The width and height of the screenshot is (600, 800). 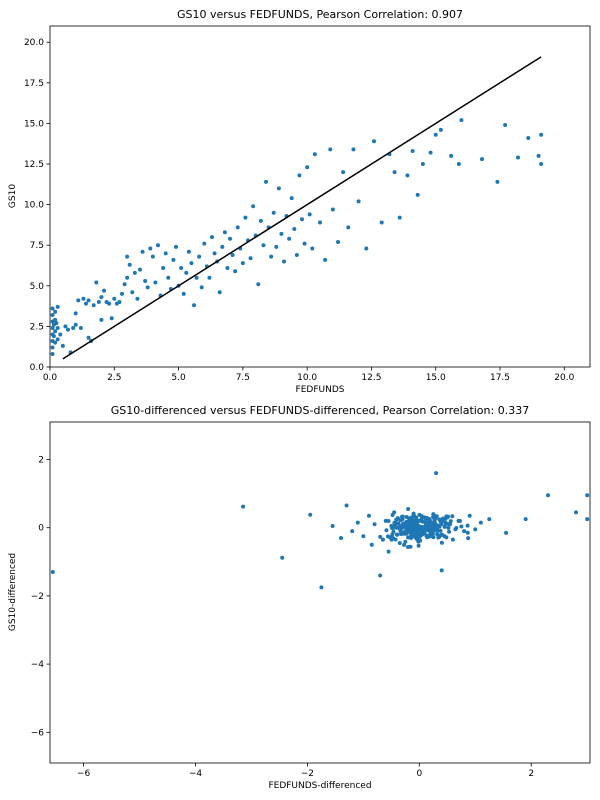 What do you see at coordinates (419, 774) in the screenshot?
I see `x-tick-label: 0` at bounding box center [419, 774].